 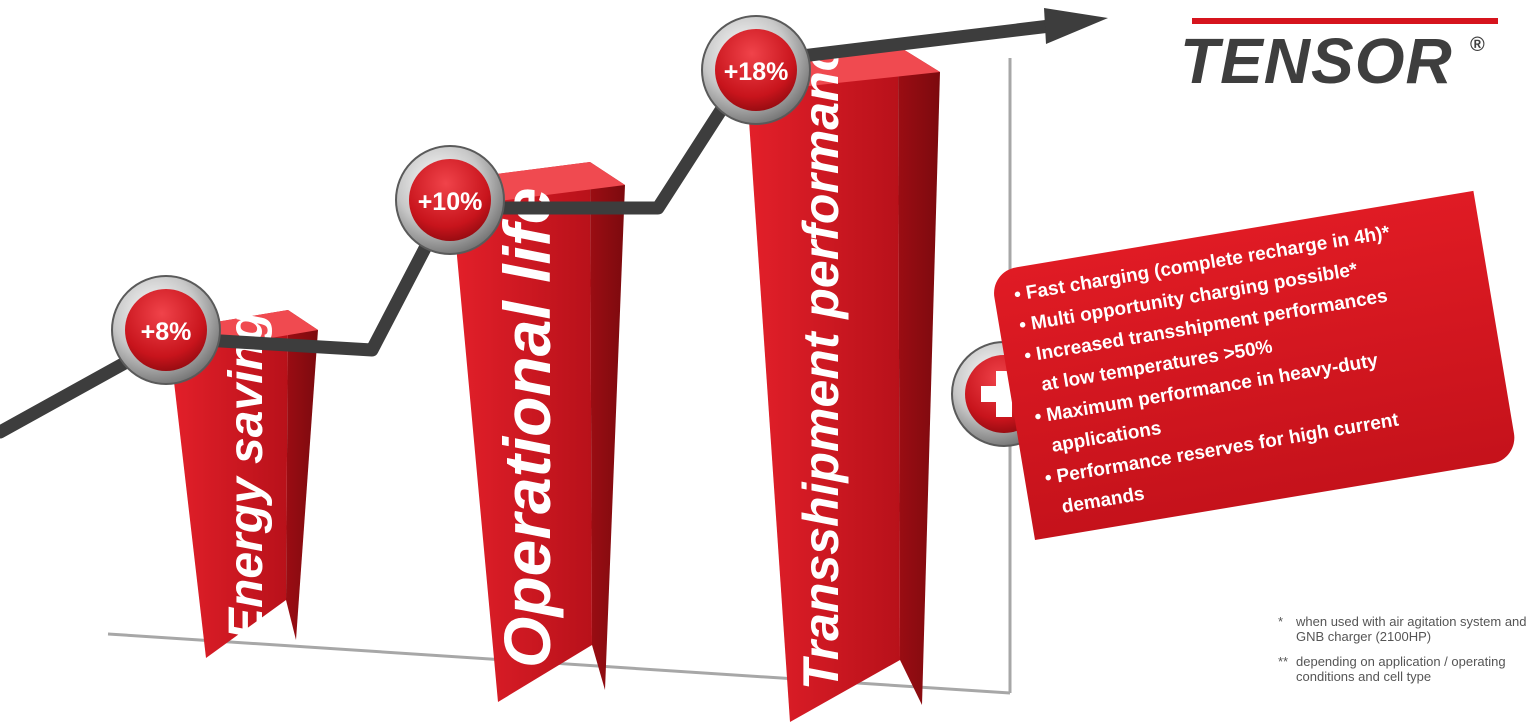 I want to click on badge-text-transshipment-performance: +18%, so click(x=756, y=72).